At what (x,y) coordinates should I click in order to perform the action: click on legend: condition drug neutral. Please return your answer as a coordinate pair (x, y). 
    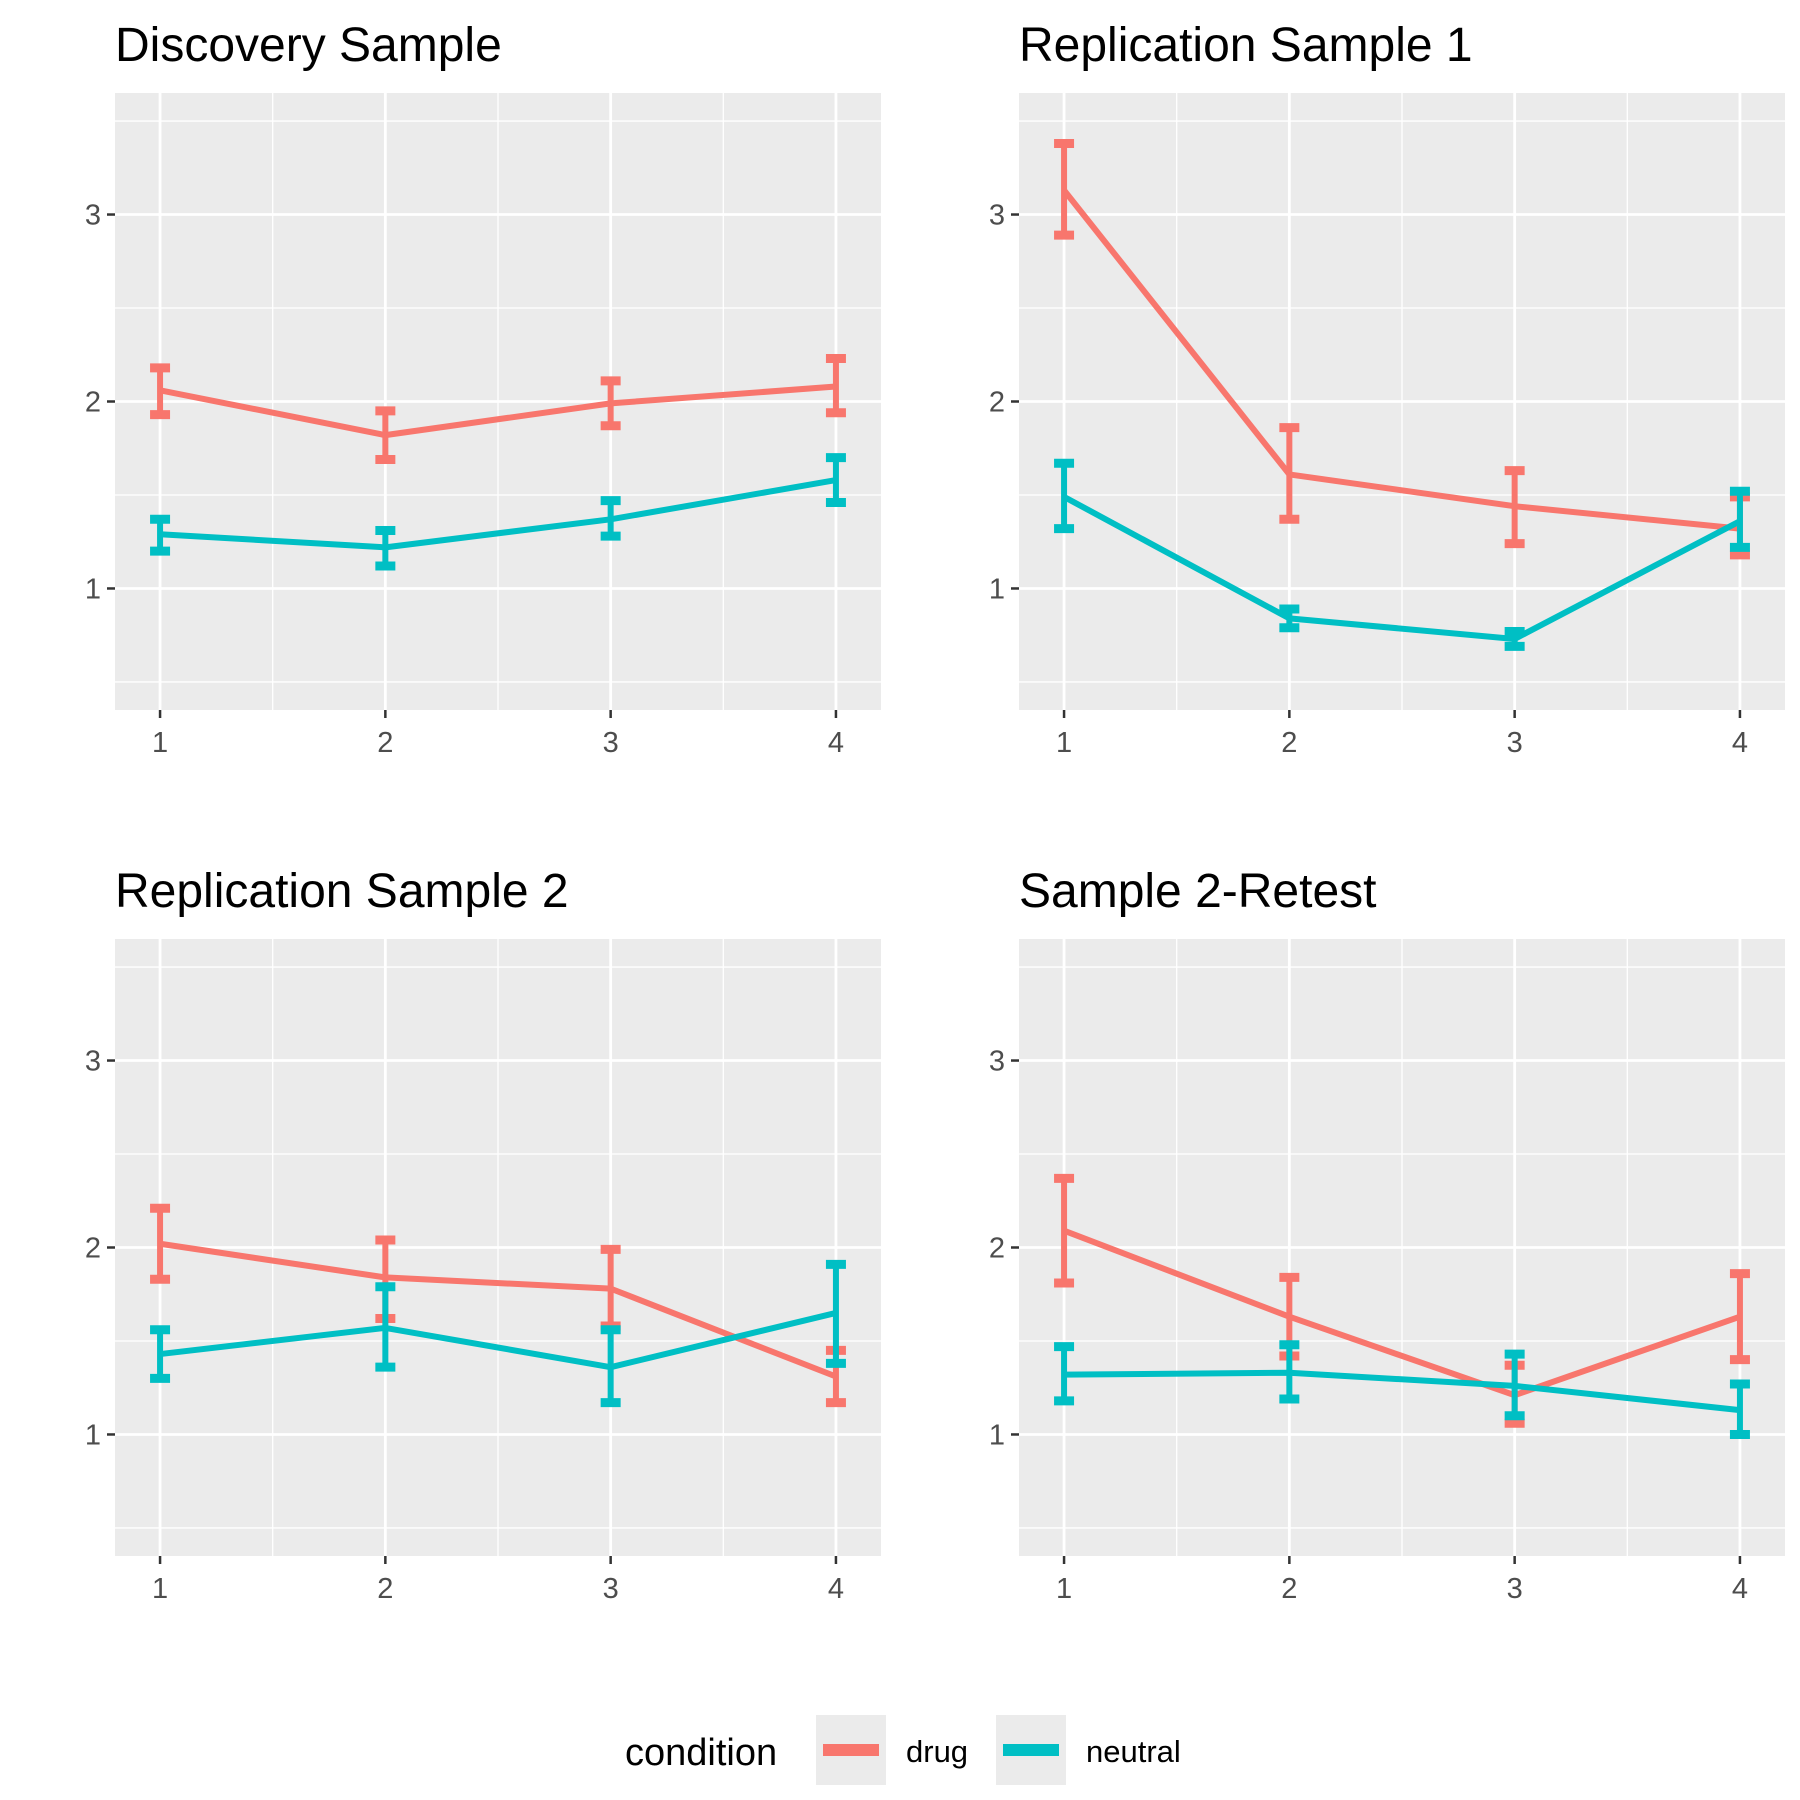
    Looking at the image, I should click on (903, 1750).